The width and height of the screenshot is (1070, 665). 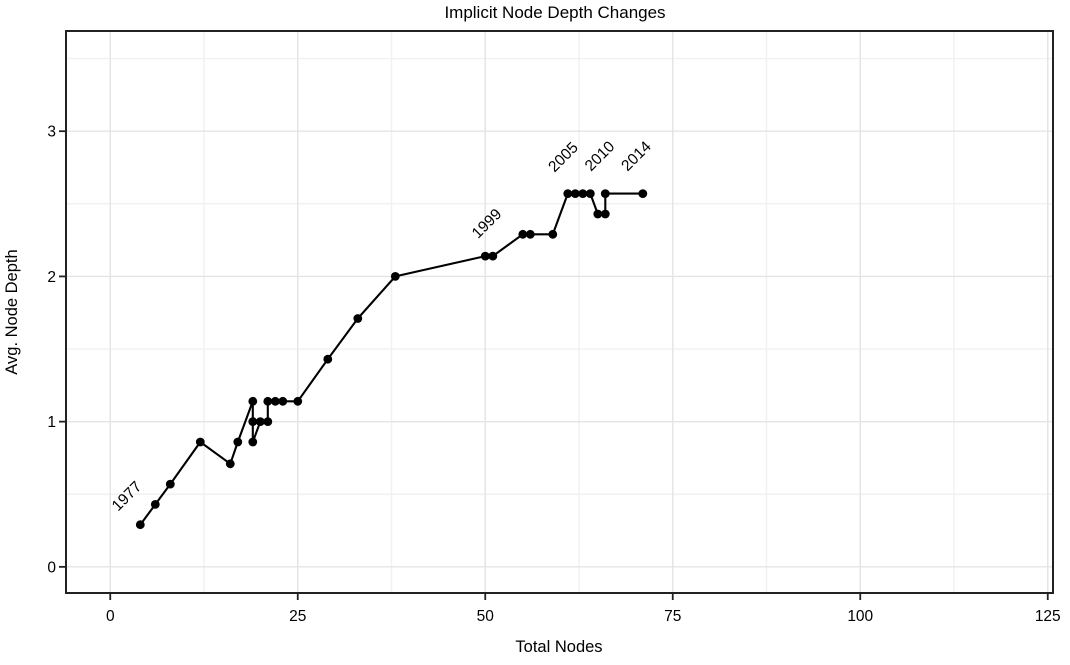 What do you see at coordinates (110, 616) in the screenshot?
I see `x-tick-label: 0` at bounding box center [110, 616].